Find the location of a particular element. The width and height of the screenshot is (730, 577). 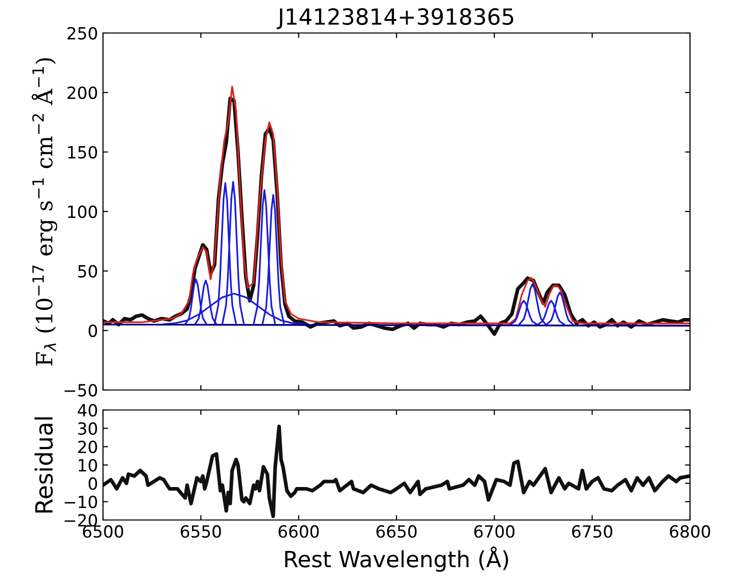

y-tick-label: 20 is located at coordinates (88, 447).